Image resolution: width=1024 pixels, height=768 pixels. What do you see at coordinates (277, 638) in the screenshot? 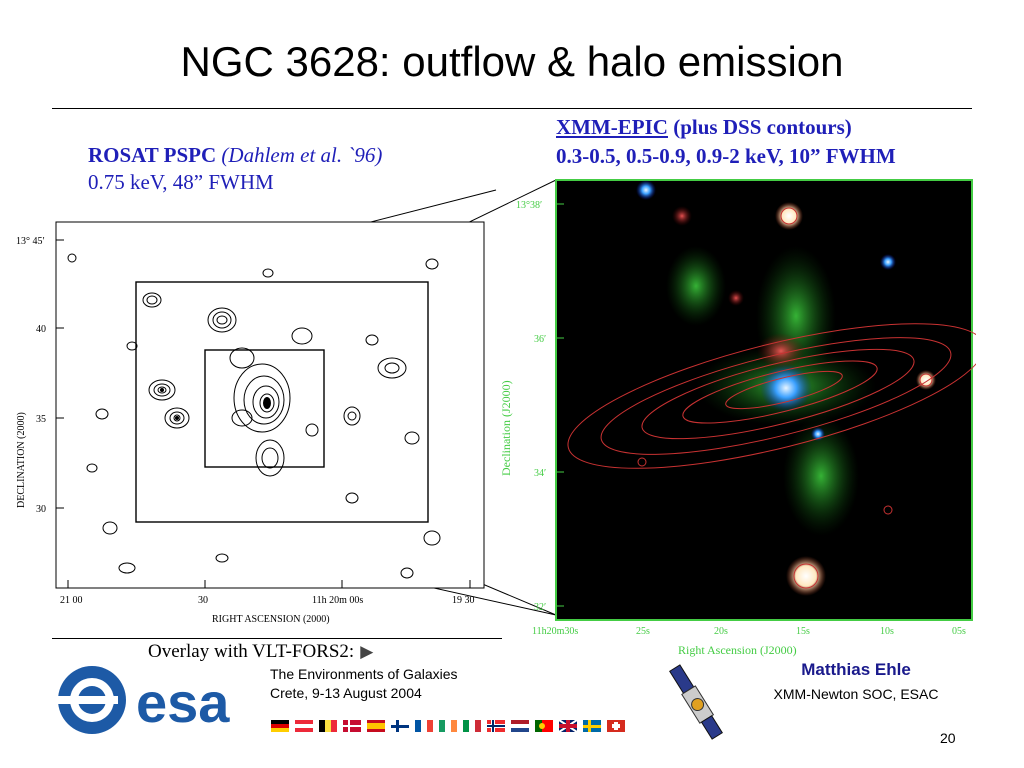
I see `footer-divider` at bounding box center [277, 638].